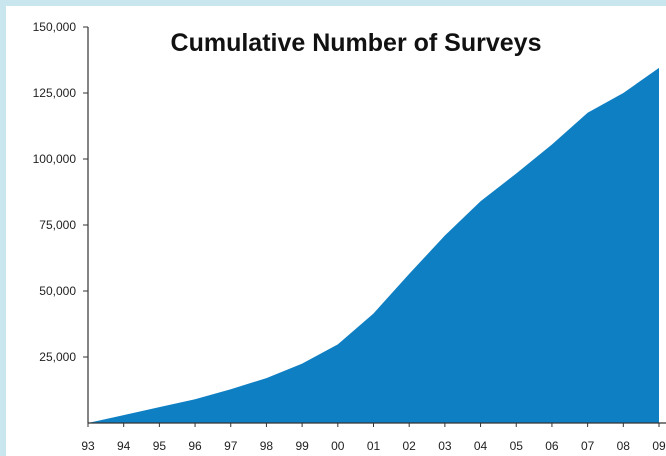  Describe the element at coordinates (195, 446) in the screenshot. I see `x-tick-label: 96` at that location.